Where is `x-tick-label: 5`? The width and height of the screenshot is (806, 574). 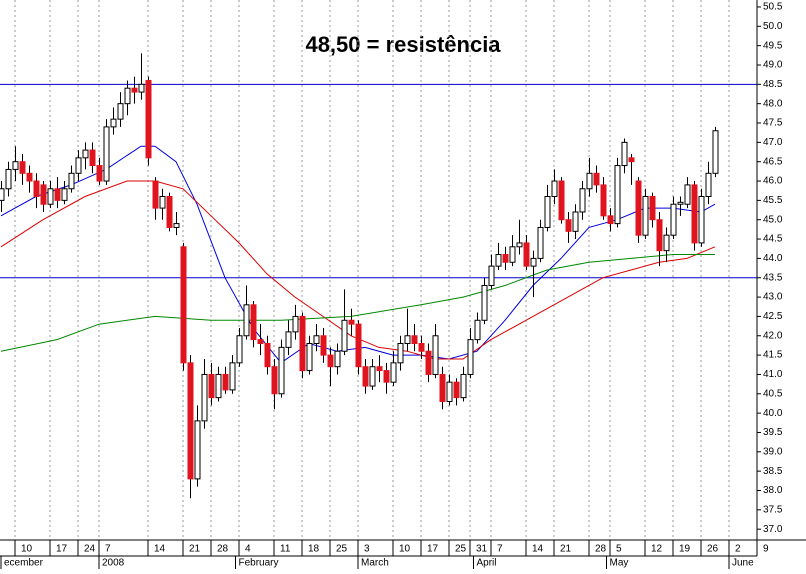 x-tick-label: 5 is located at coordinates (619, 549).